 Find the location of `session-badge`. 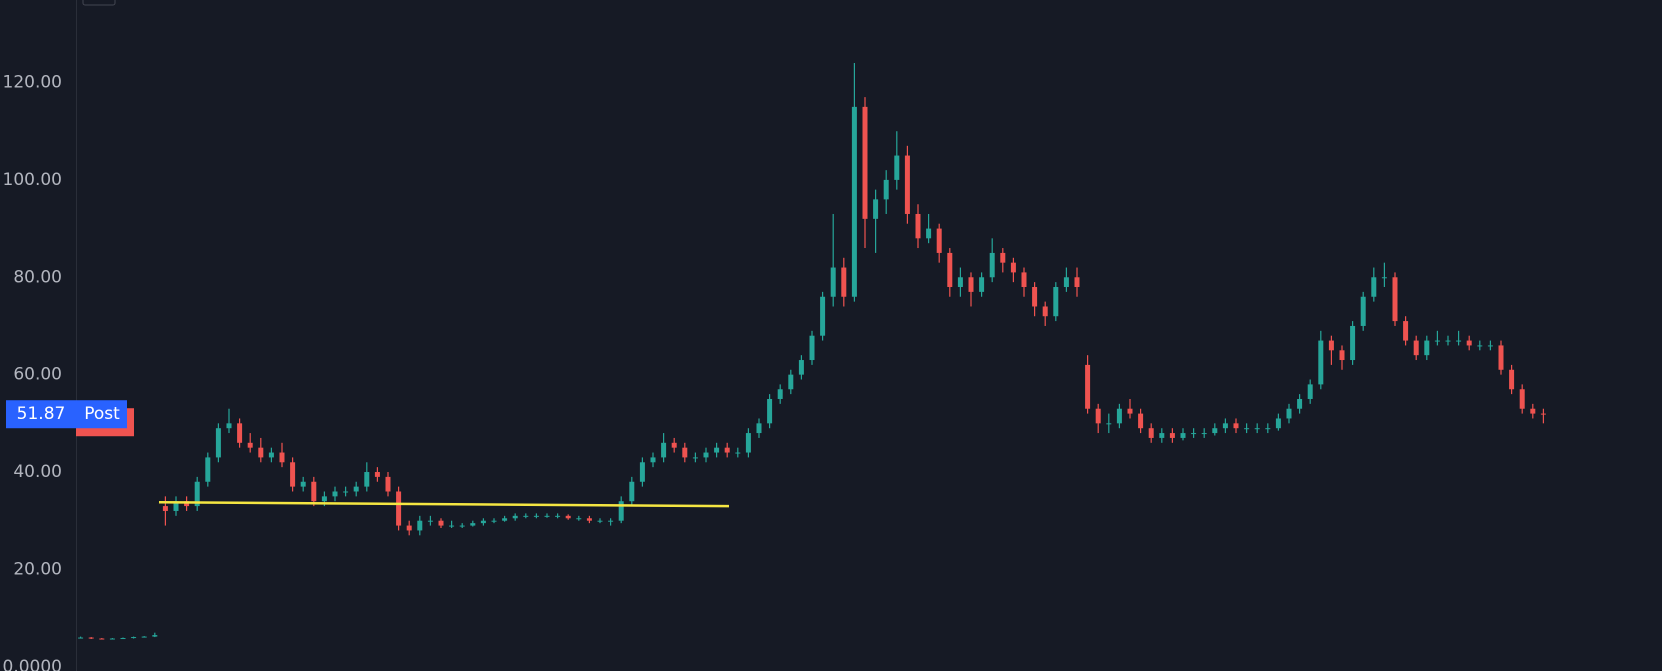

session-badge is located at coordinates (101, 414).